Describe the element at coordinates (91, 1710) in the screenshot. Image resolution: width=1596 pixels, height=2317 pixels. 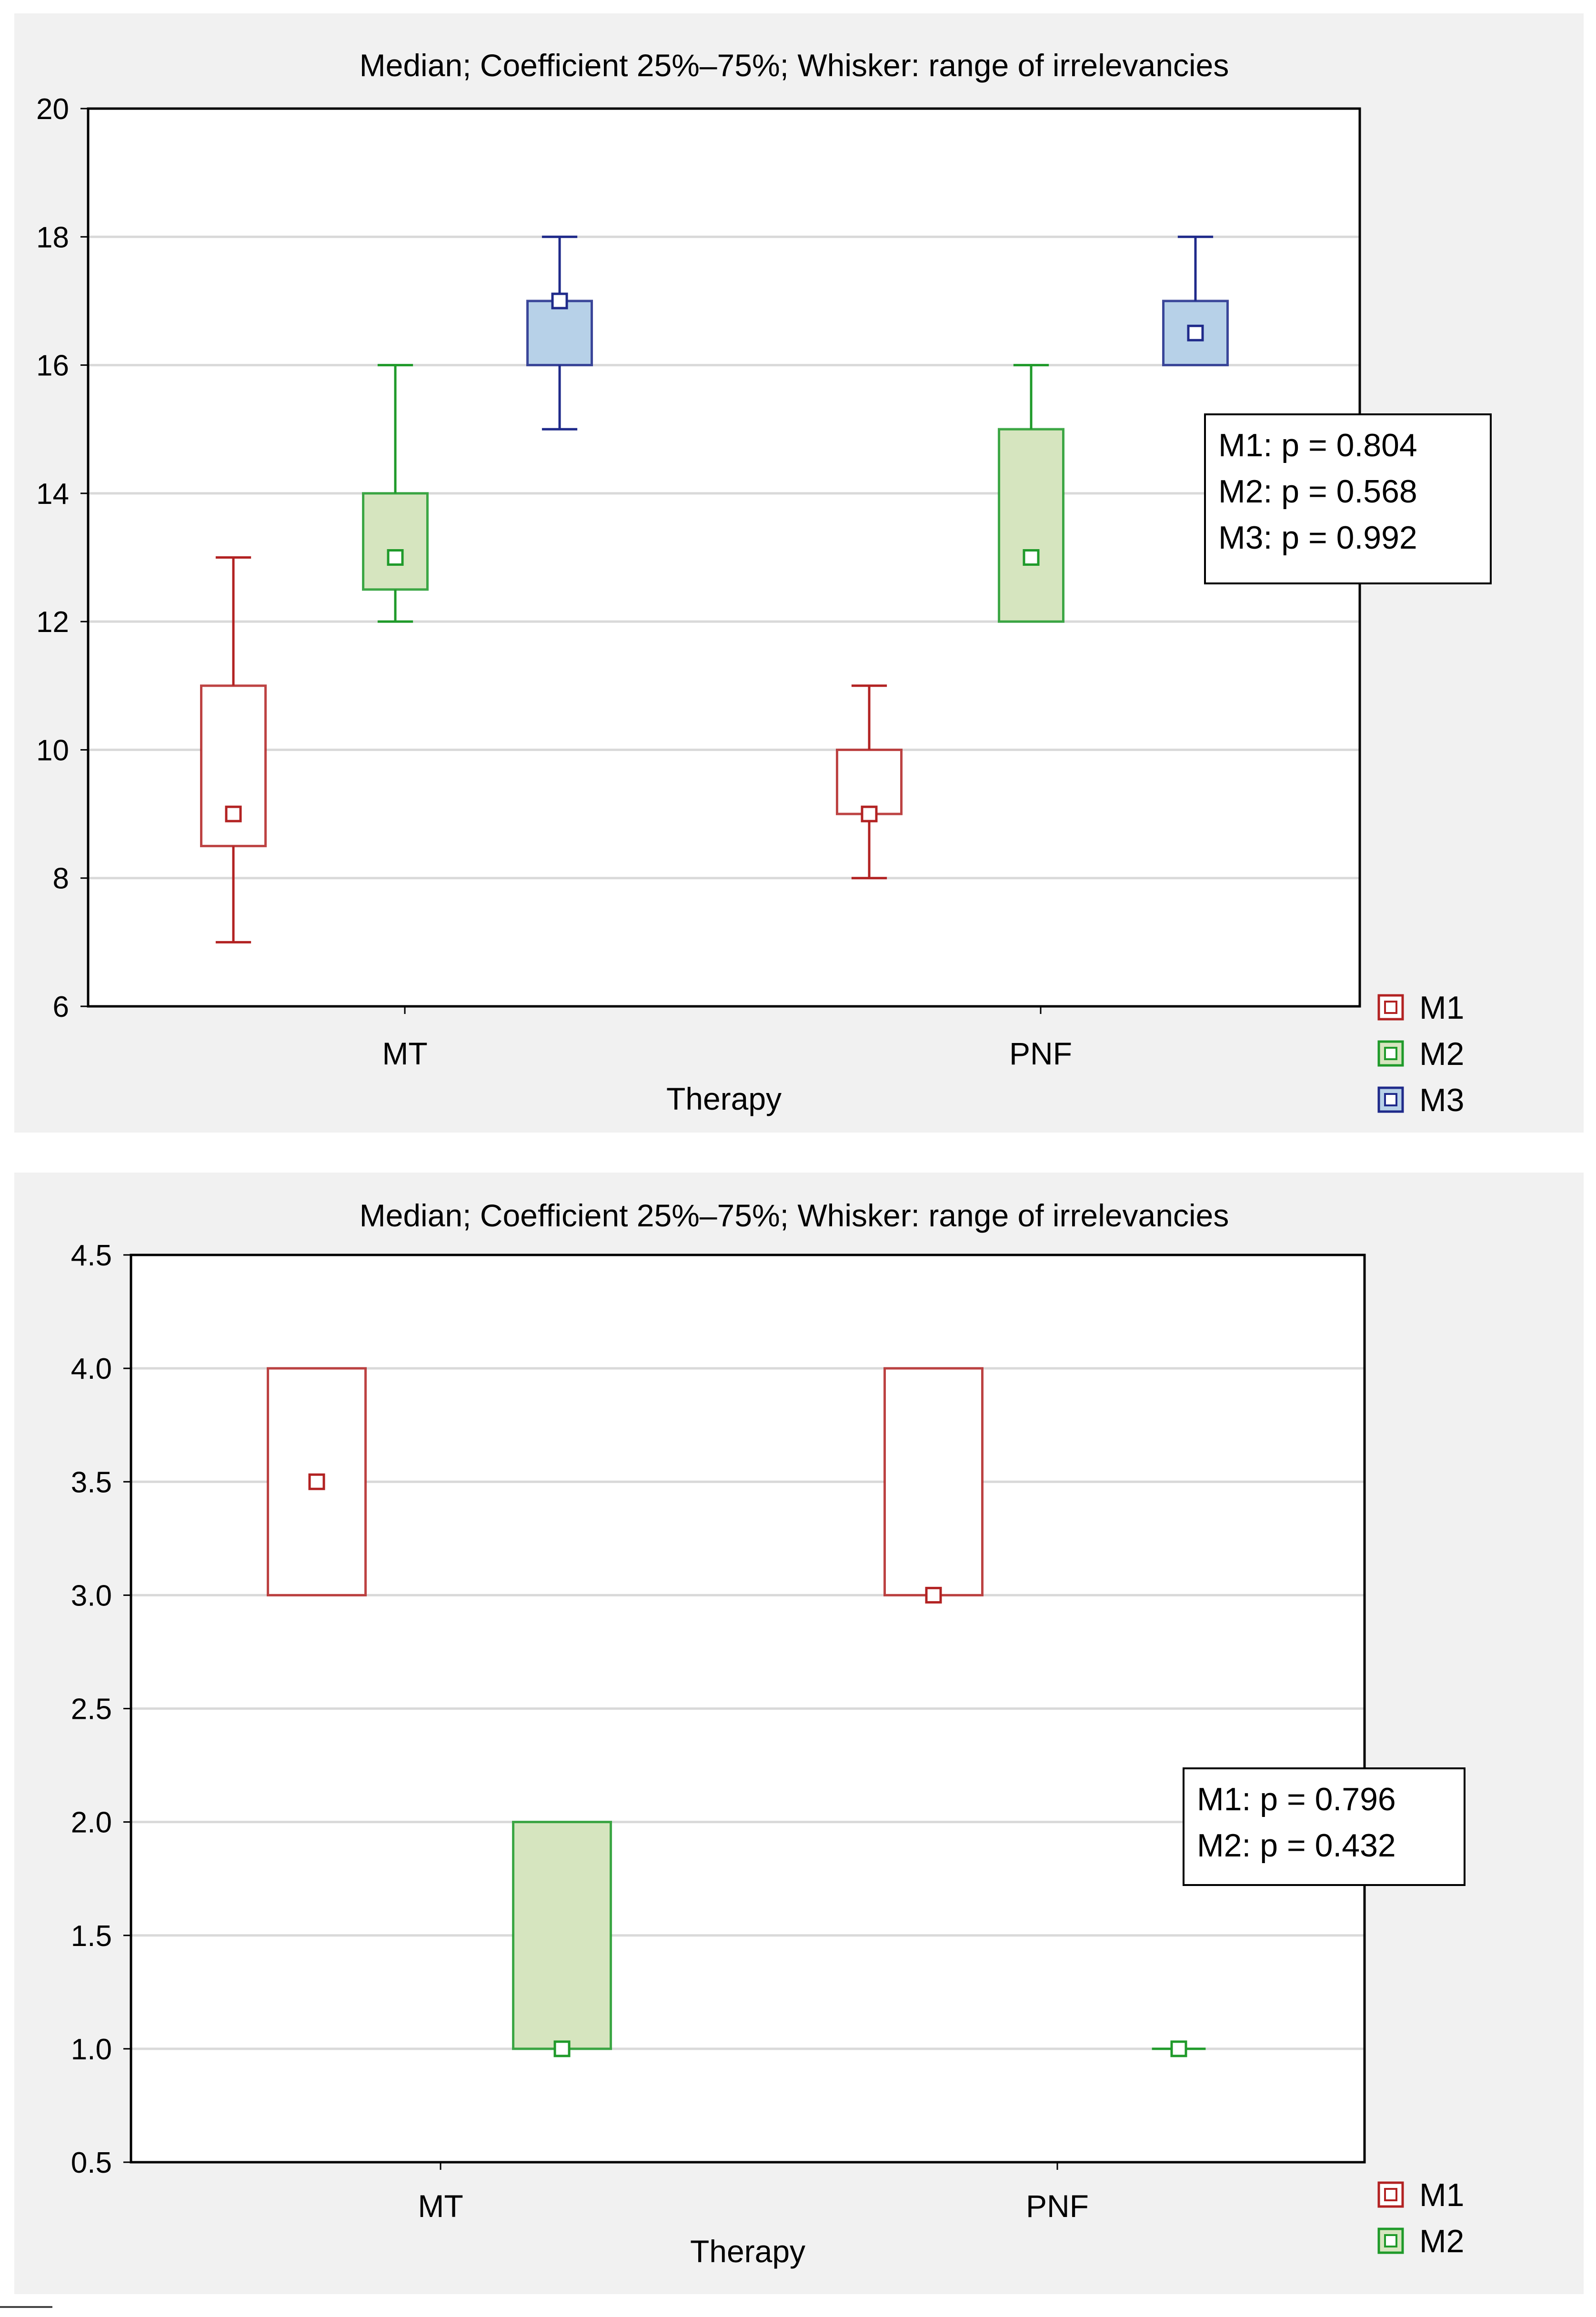
I see `y-tick-label: 2.5` at that location.